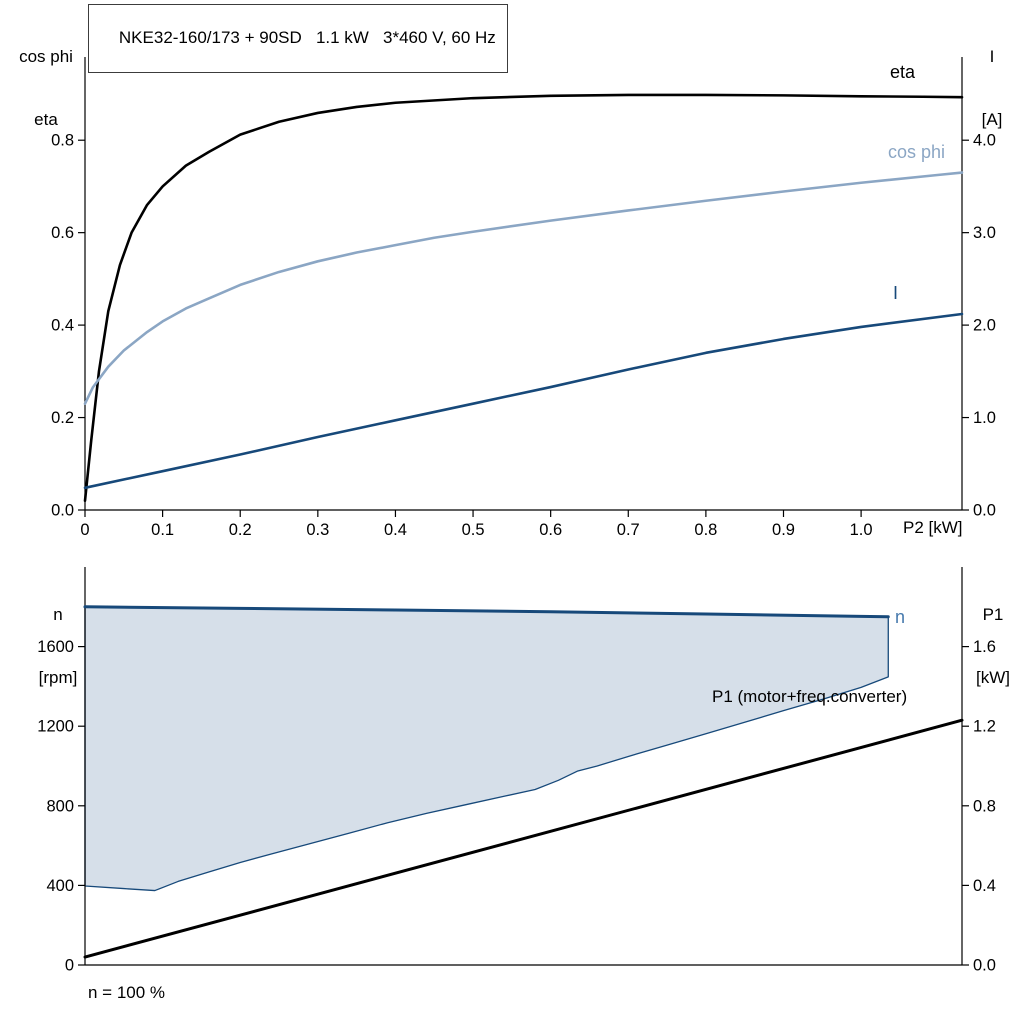 Image resolution: width=1024 pixels, height=1024 pixels. I want to click on speed-power-chart-left-tick-label: 400, so click(60, 886).